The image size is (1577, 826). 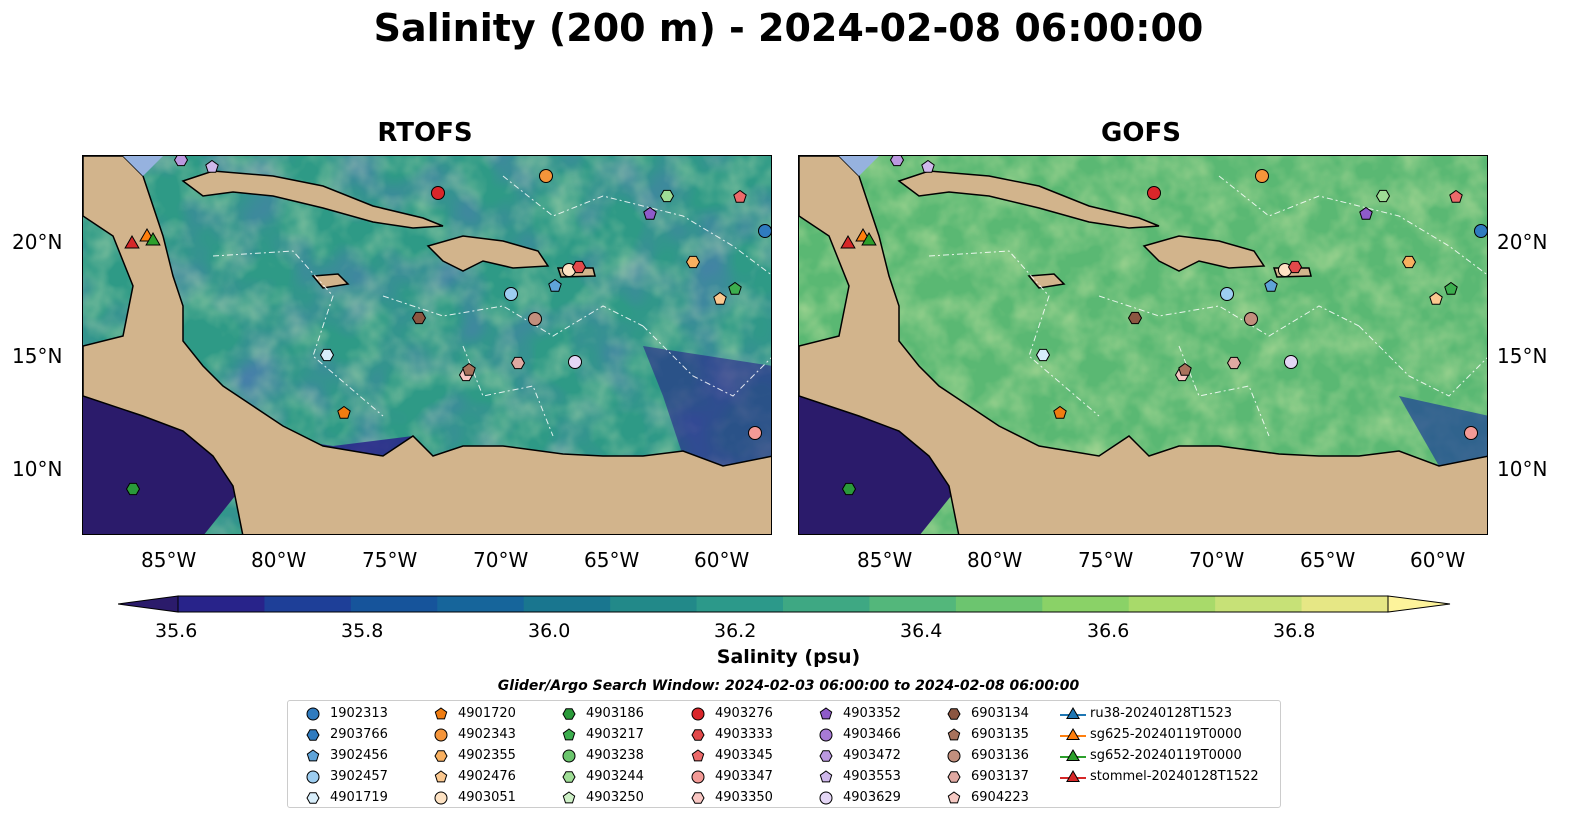 What do you see at coordinates (487, 713) in the screenshot?
I see `legend-label: 4901720` at bounding box center [487, 713].